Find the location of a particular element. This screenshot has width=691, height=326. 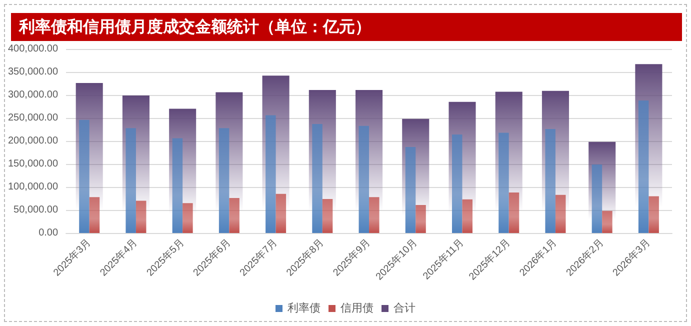

legend-label: 合计 is located at coordinates (405, 308).